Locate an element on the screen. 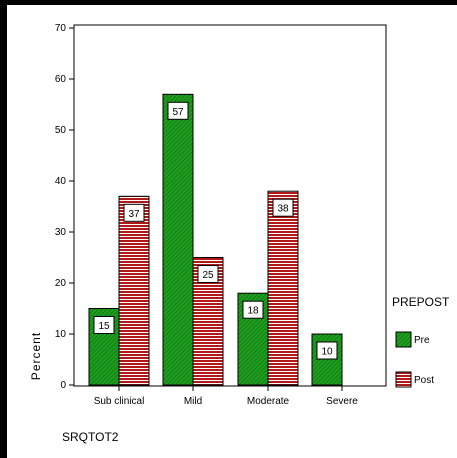  bar-pre is located at coordinates (178, 239).